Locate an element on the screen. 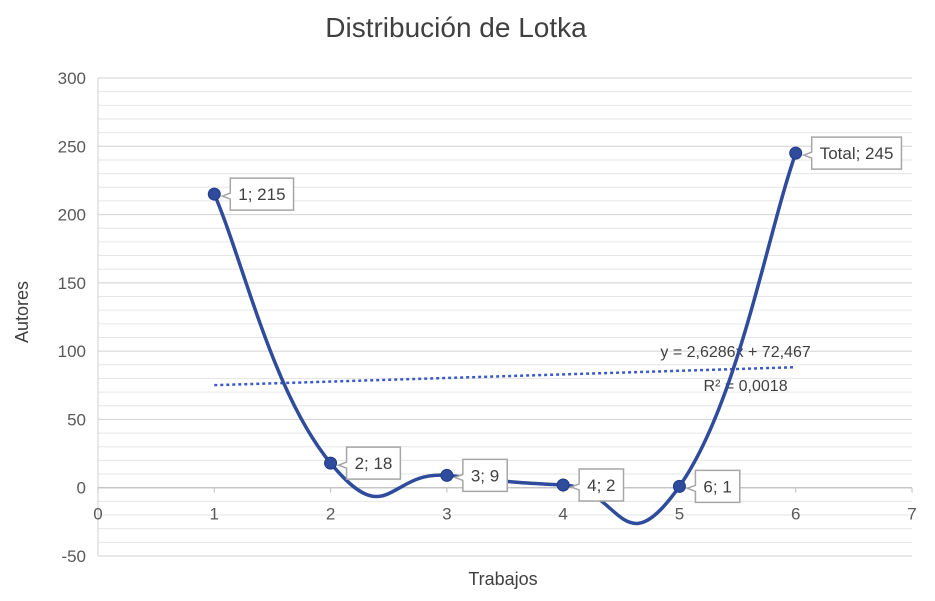 The width and height of the screenshot is (935, 601). x-tick-label: 5 is located at coordinates (679, 514).